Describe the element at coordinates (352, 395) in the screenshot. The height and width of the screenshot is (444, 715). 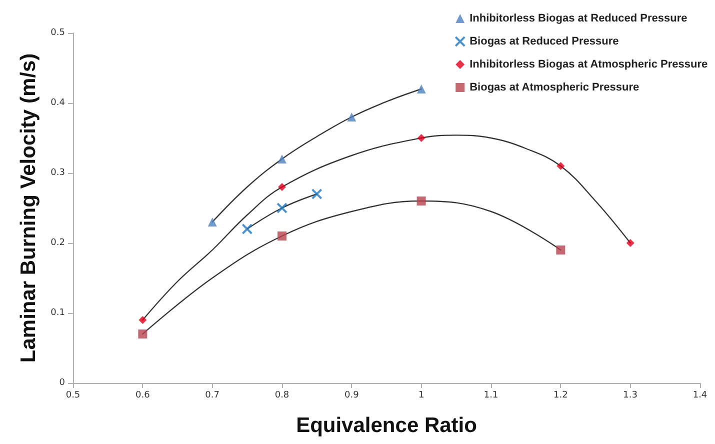
I see `x-tick-label: 0.9` at that location.